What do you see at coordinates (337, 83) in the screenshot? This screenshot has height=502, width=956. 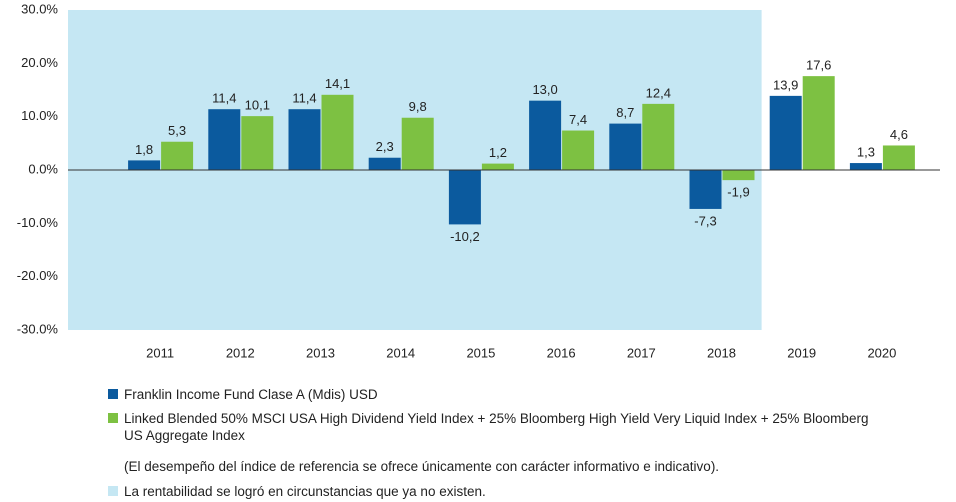 I see `data-label: 14,1` at bounding box center [337, 83].